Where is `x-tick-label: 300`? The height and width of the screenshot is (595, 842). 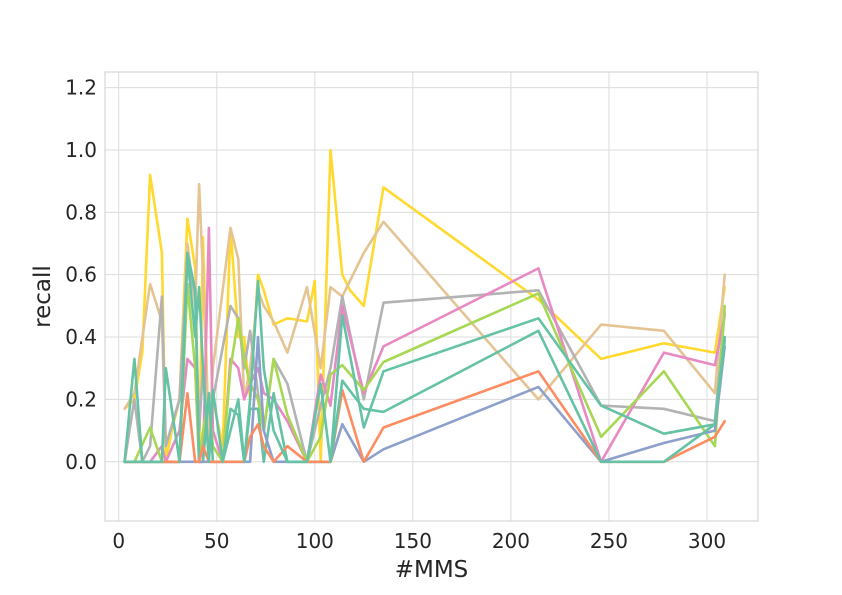
x-tick-label: 300 is located at coordinates (707, 541).